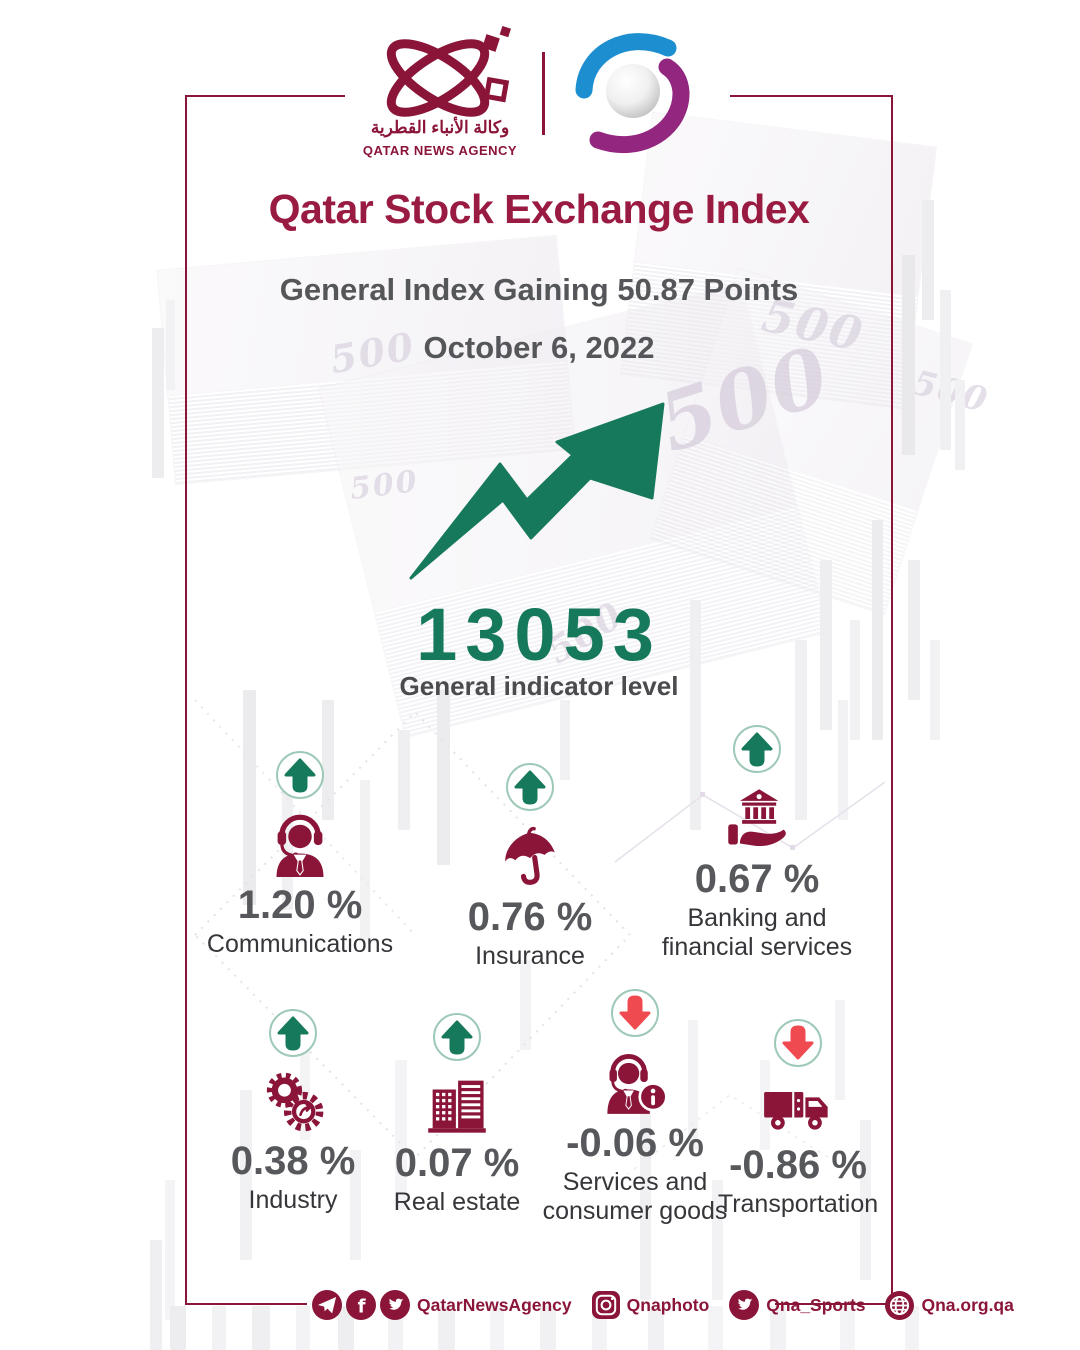 The height and width of the screenshot is (1350, 1080). Describe the element at coordinates (293, 1161) in the screenshot. I see `sector-value: 0.38 %` at that location.